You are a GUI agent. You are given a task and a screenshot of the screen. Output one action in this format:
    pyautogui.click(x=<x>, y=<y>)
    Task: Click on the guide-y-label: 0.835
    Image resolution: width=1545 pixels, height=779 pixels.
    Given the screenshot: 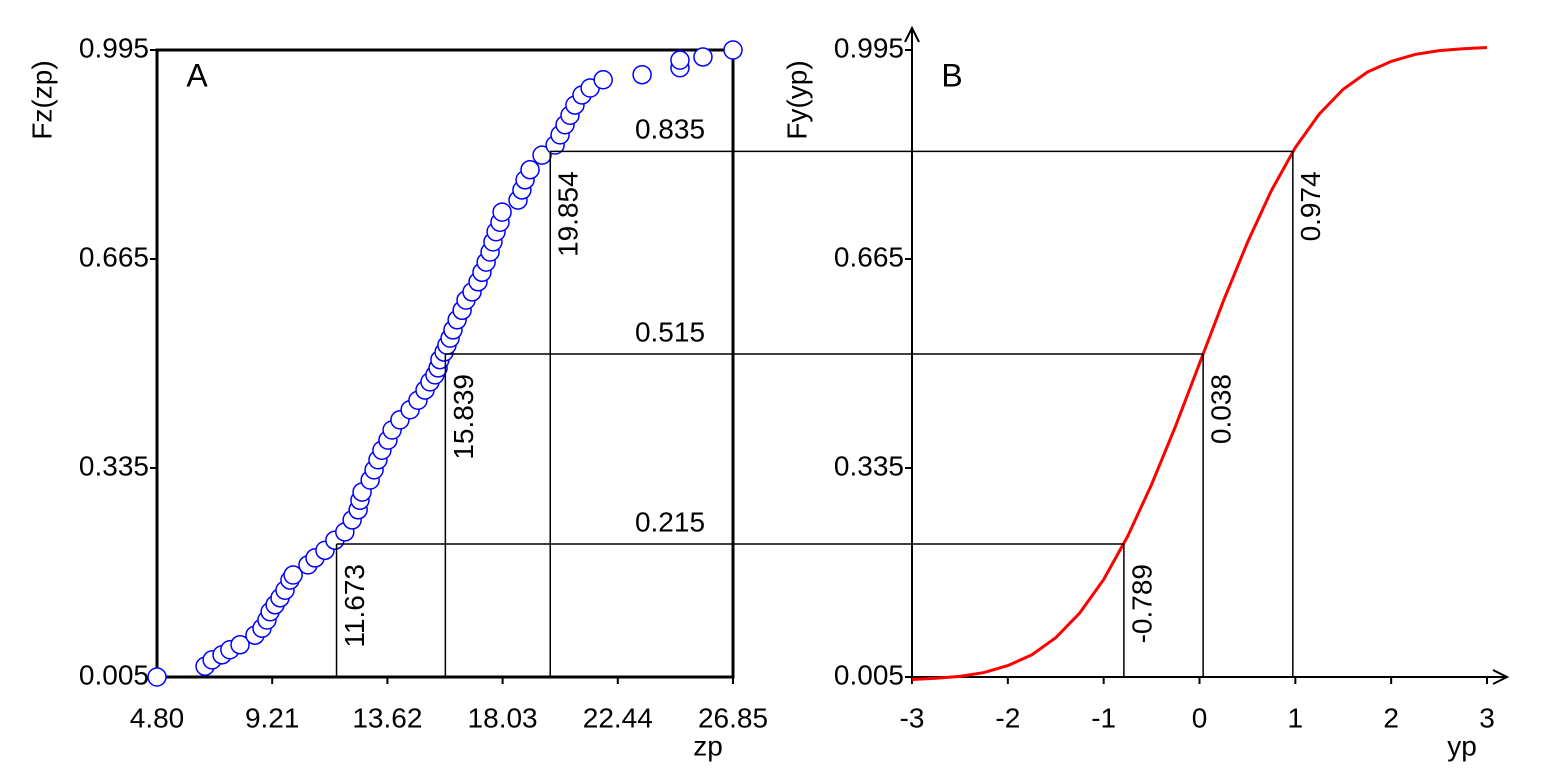 What is the action you would take?
    pyautogui.click(x=670, y=129)
    